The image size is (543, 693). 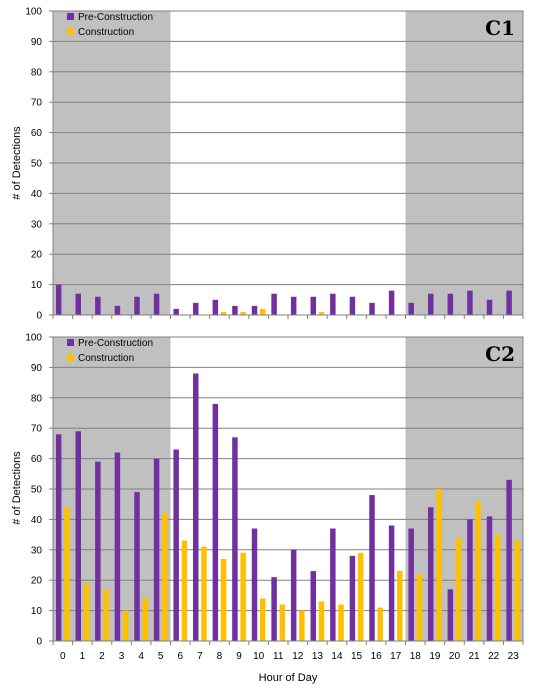 I want to click on y-axis-title-c1: # of Detections, so click(x=17, y=163).